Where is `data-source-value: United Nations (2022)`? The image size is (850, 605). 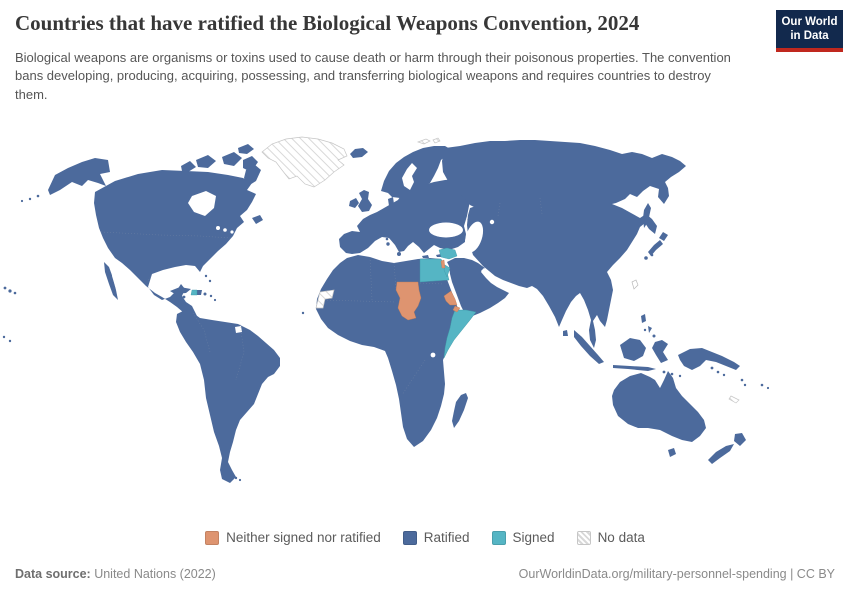 data-source-value: United Nations (2022) is located at coordinates (153, 574).